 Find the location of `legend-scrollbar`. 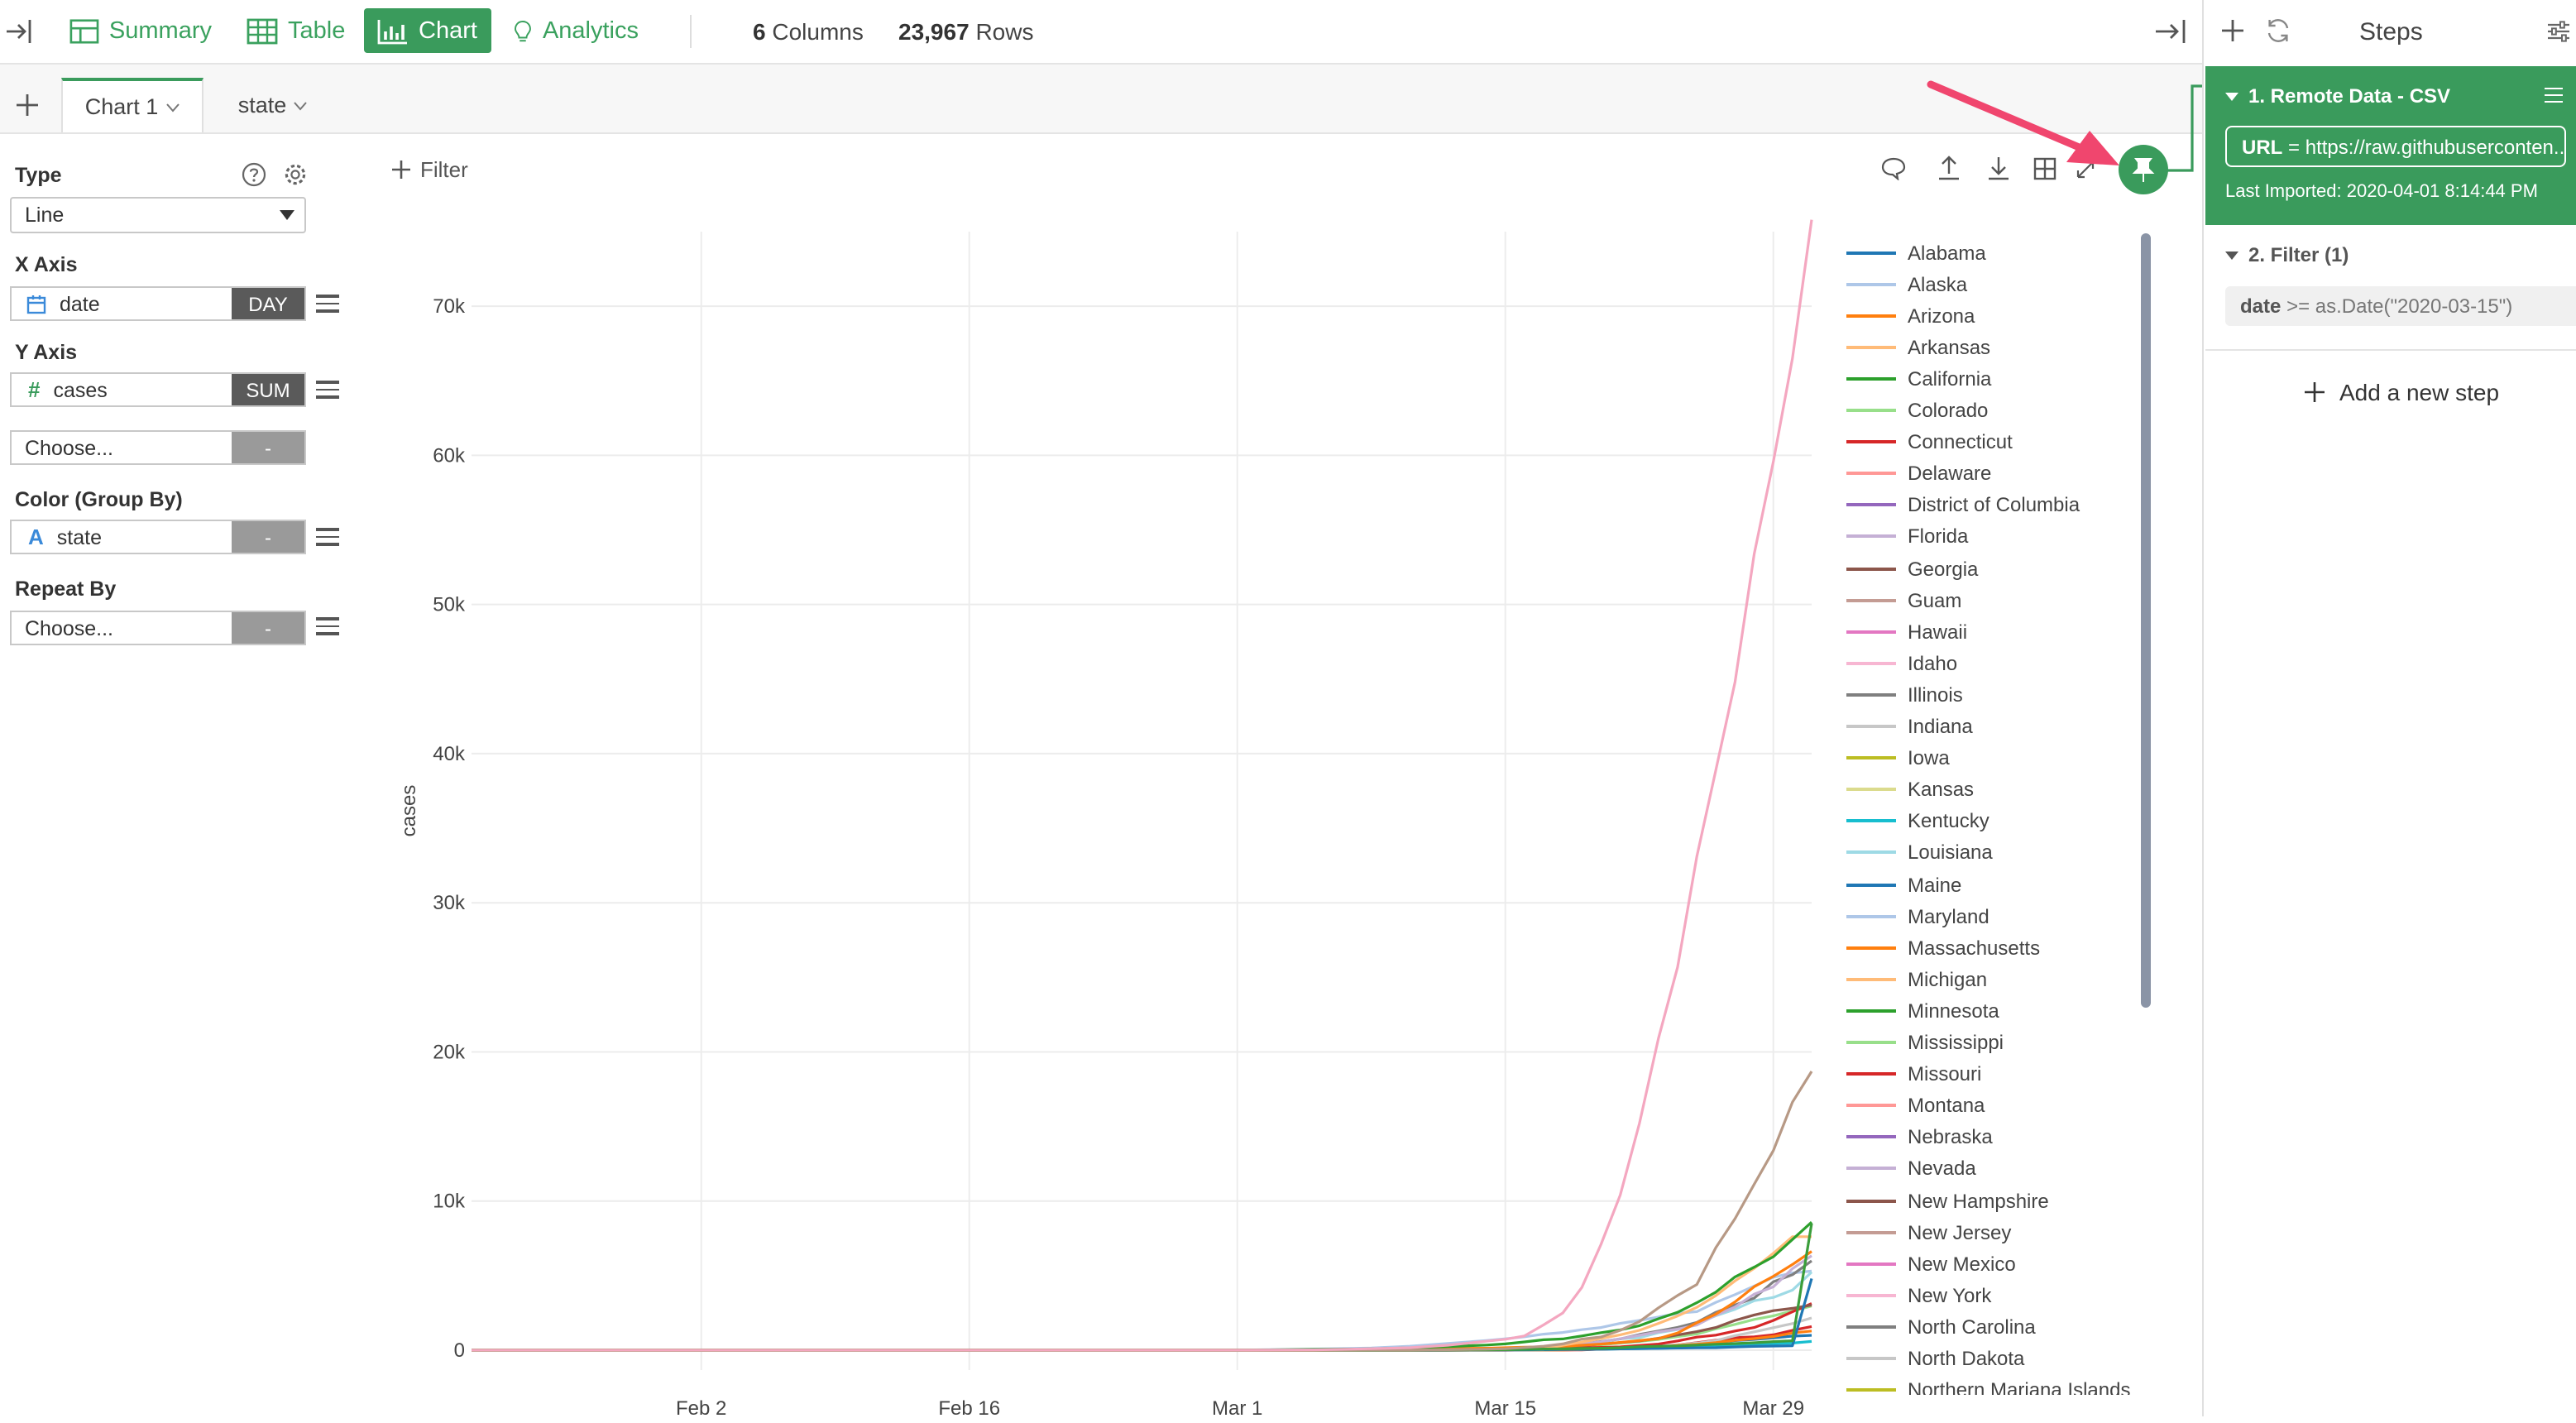

legend-scrollbar is located at coordinates (2146, 620).